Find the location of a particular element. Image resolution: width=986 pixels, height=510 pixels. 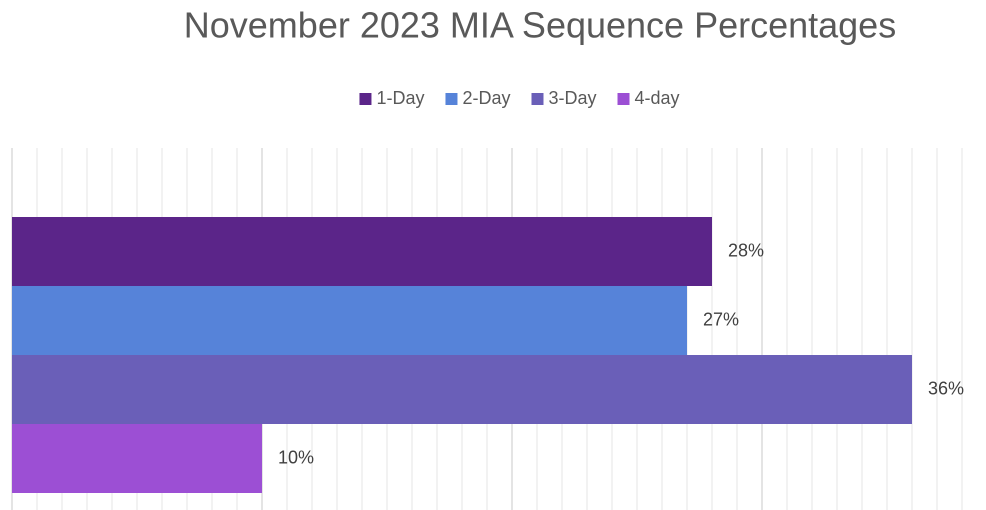

legend-label: 1-Day is located at coordinates (400, 98).